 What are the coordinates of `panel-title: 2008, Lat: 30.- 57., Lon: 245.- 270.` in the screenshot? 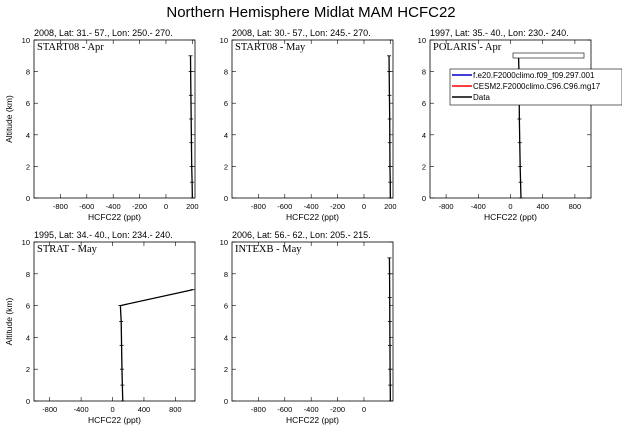 It's located at (301, 33).